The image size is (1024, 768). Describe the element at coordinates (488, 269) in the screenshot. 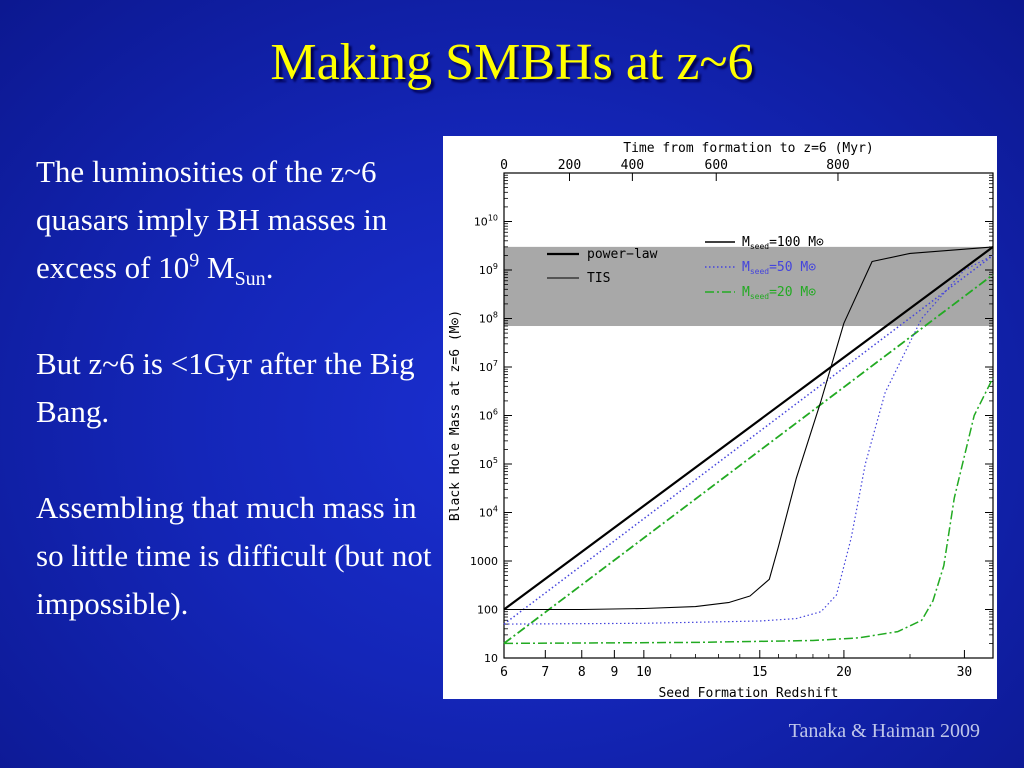

I see `y-tick-label: 10⁹` at that location.